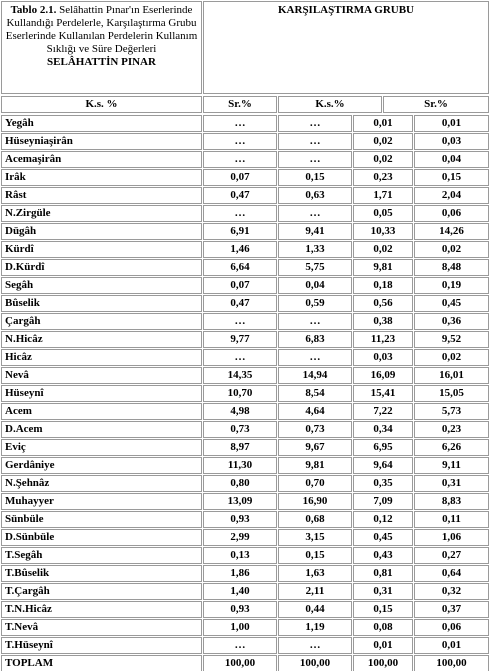 The width and height of the screenshot is (490, 671). I want to click on table-row: Gerdâniye 11,30 9,81 9,64 9,11, so click(245, 465).